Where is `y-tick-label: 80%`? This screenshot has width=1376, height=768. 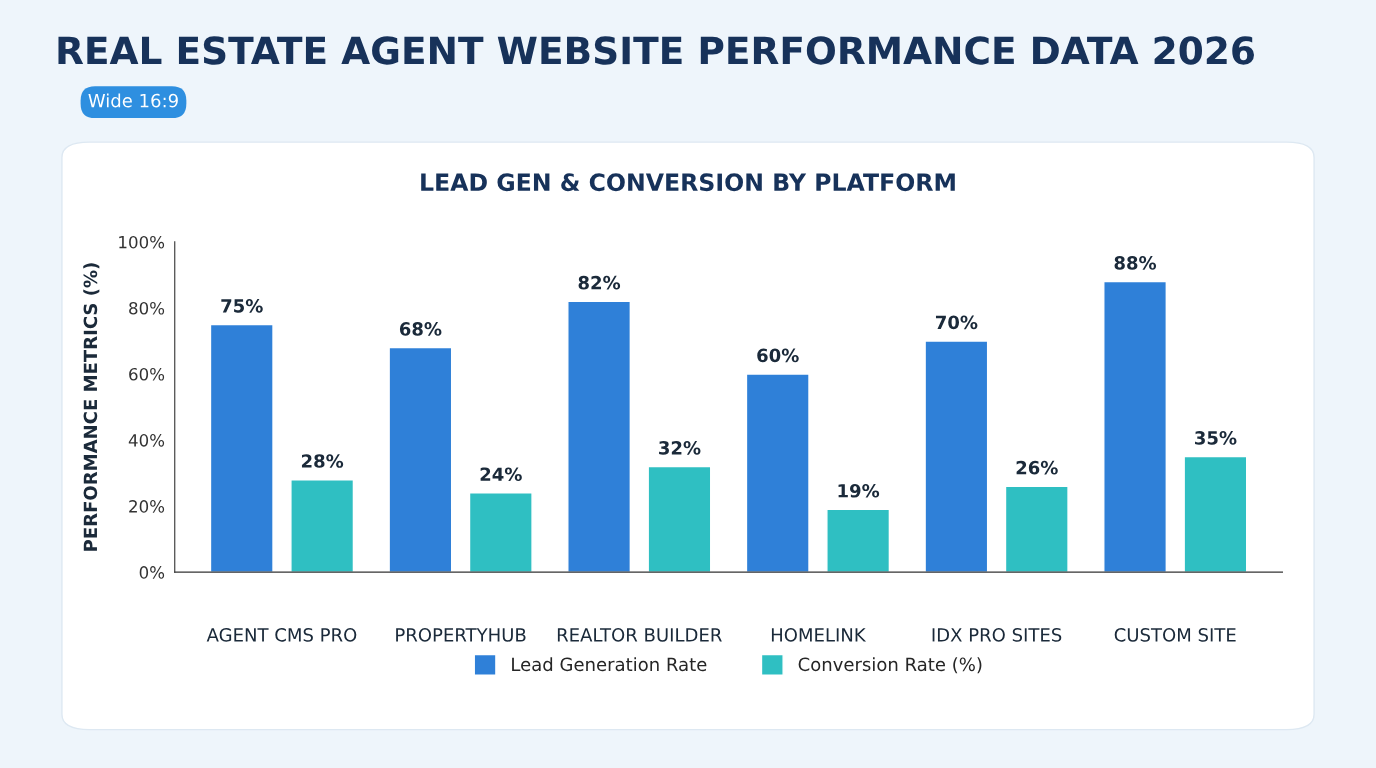
y-tick-label: 80% is located at coordinates (147, 308).